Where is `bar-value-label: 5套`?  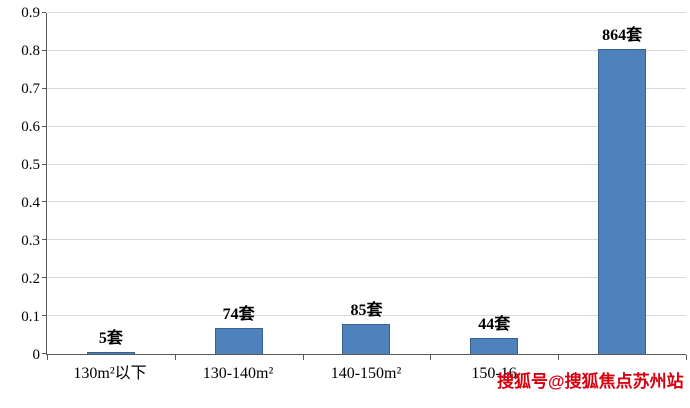
bar-value-label: 5套 is located at coordinates (110, 339).